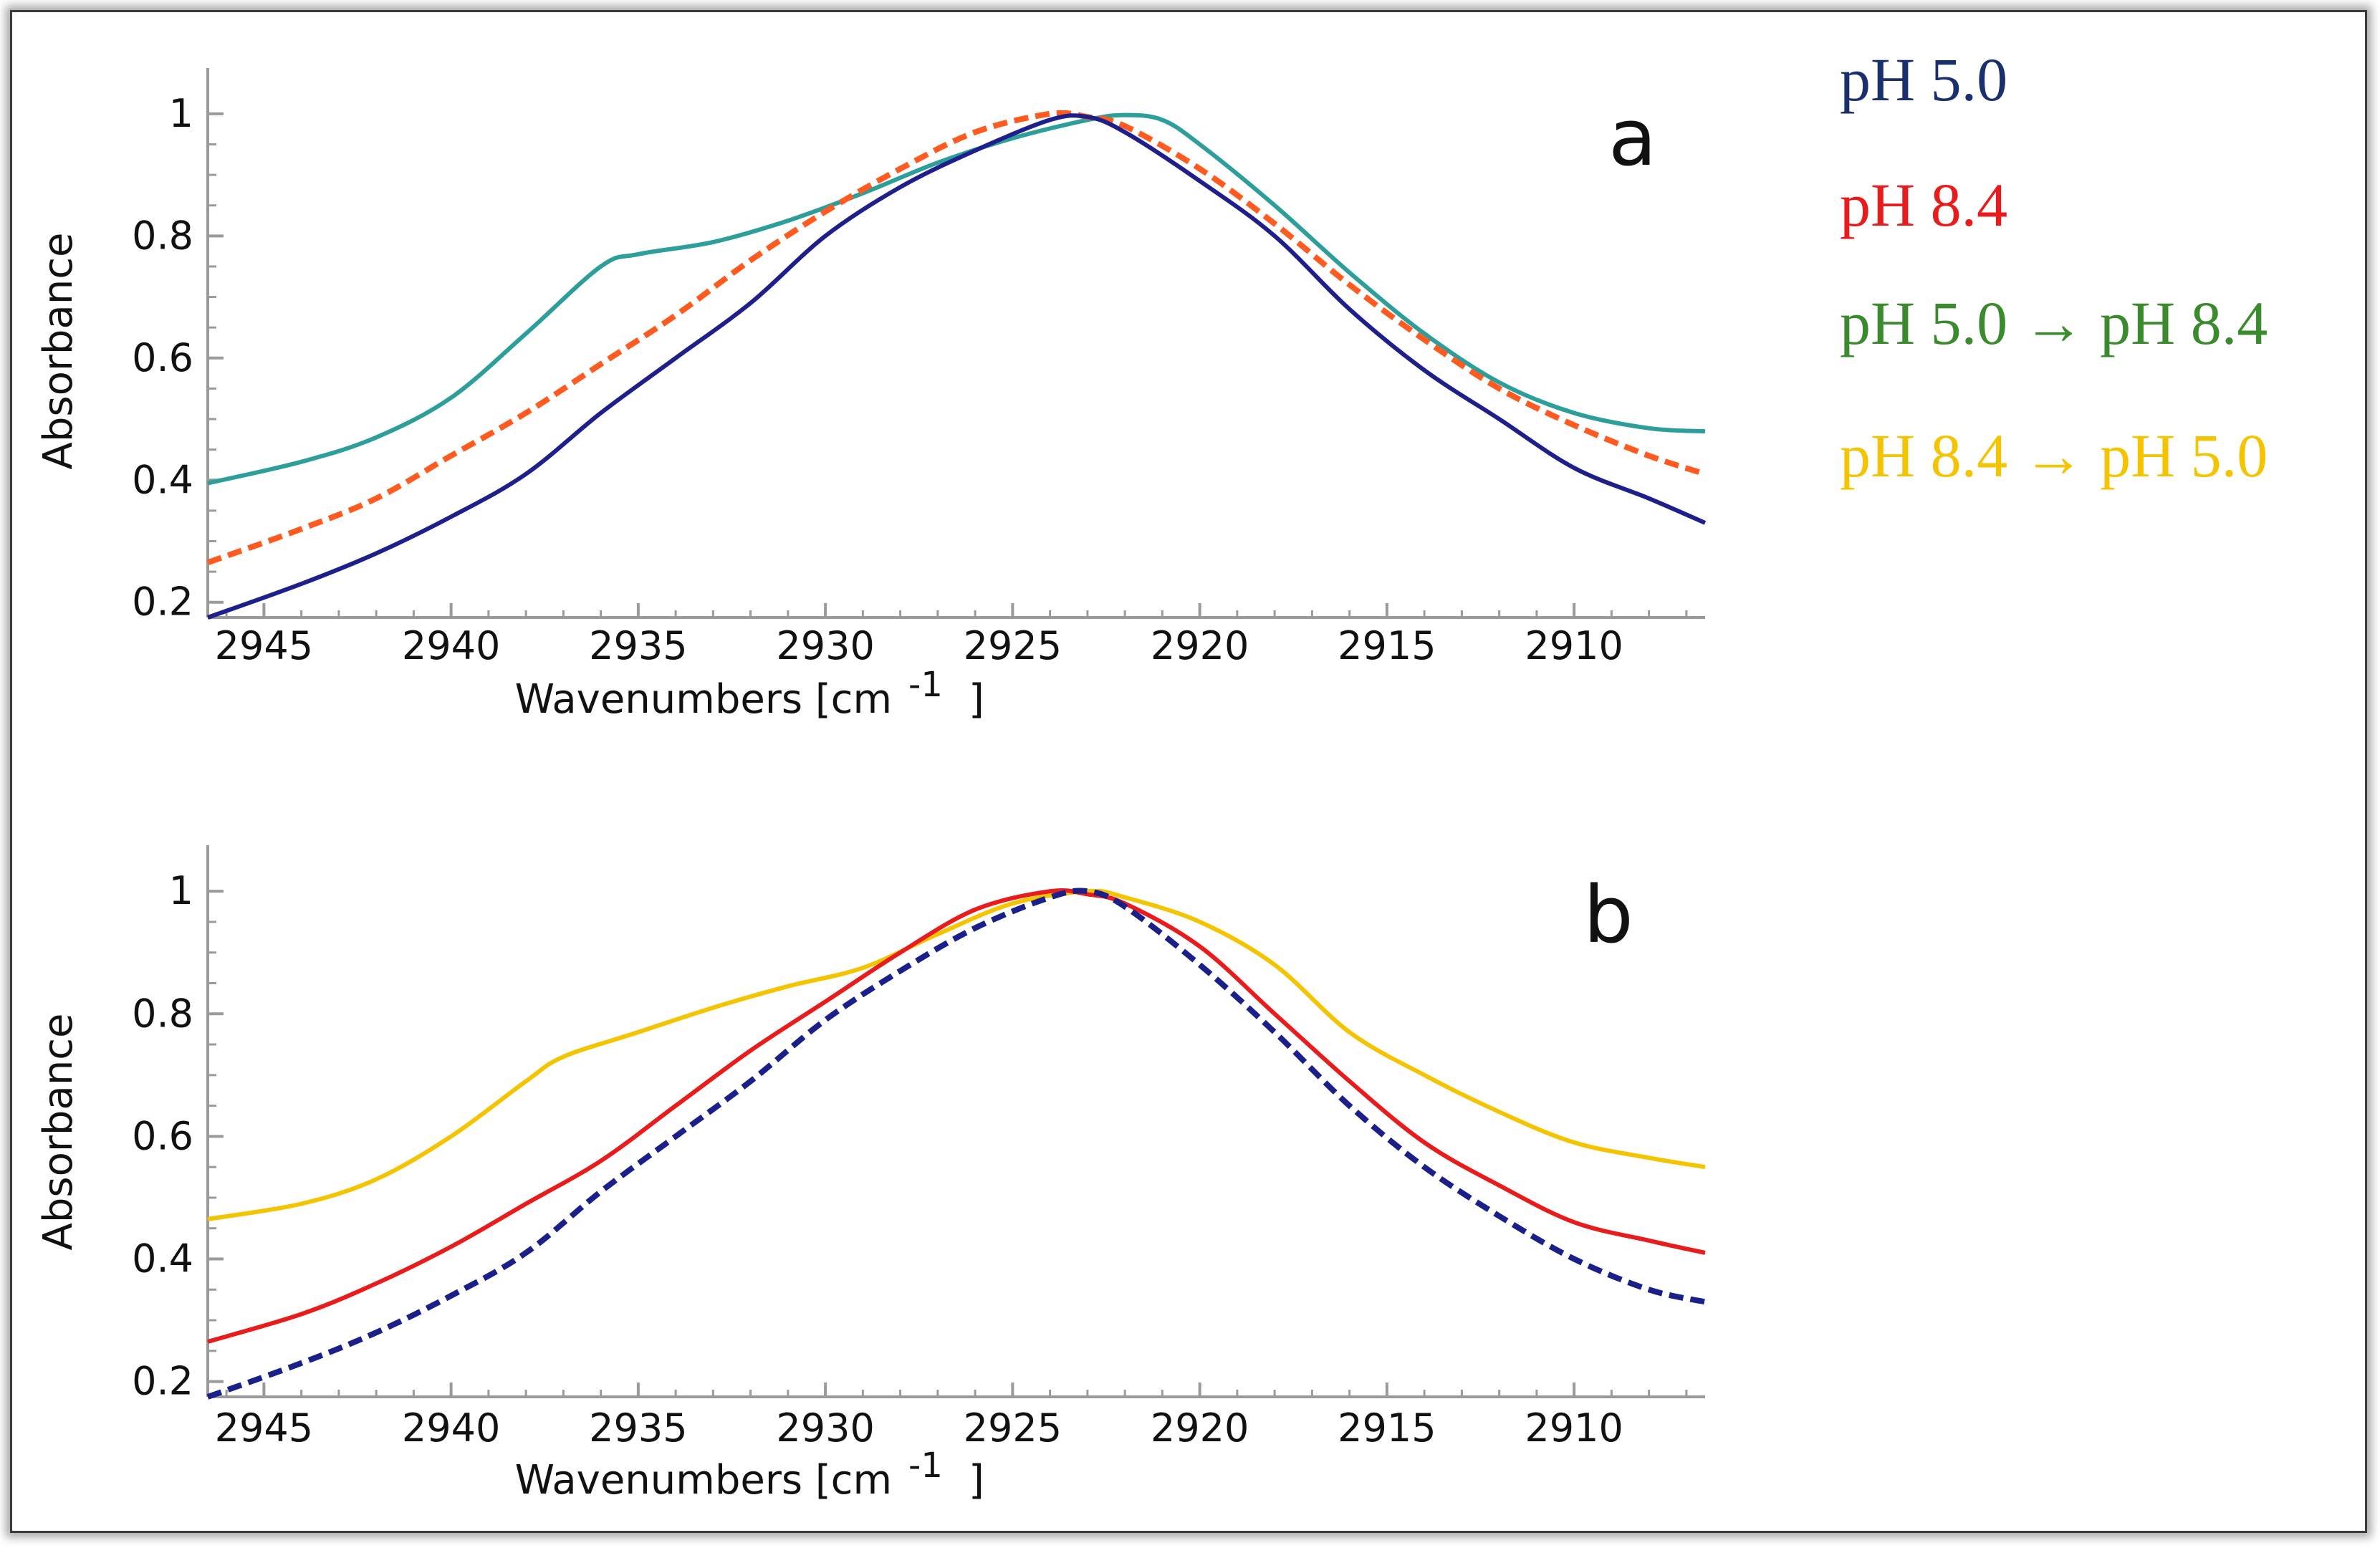 This screenshot has height=1548, width=2380. What do you see at coordinates (976, 1480) in the screenshot?
I see `x-axis-title-b-close: ]` at bounding box center [976, 1480].